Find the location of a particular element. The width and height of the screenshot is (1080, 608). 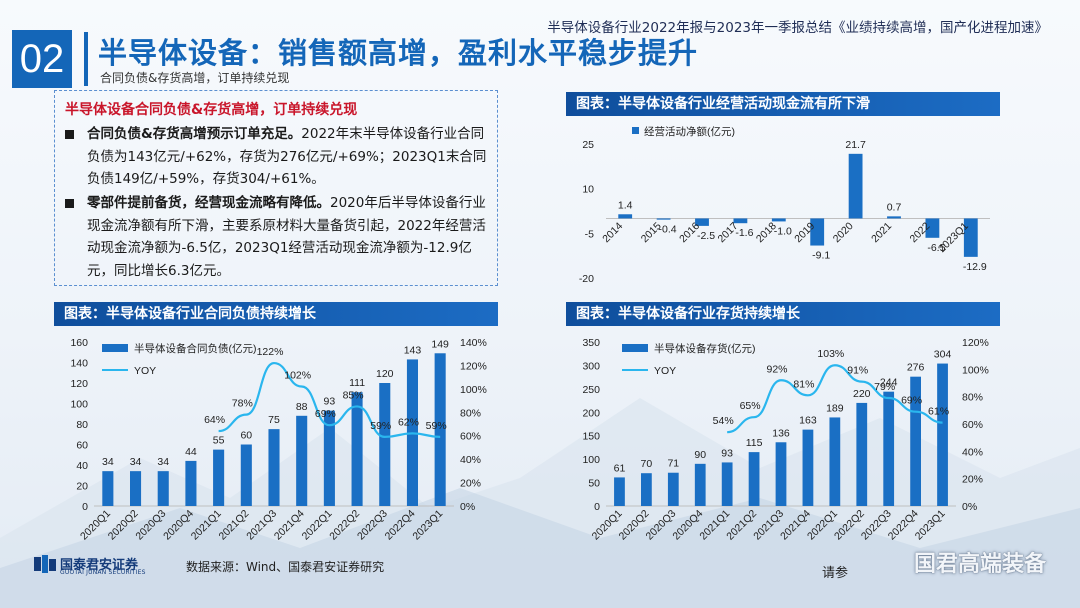

legend-label: 半导体设备存货(亿元) is located at coordinates (705, 348).